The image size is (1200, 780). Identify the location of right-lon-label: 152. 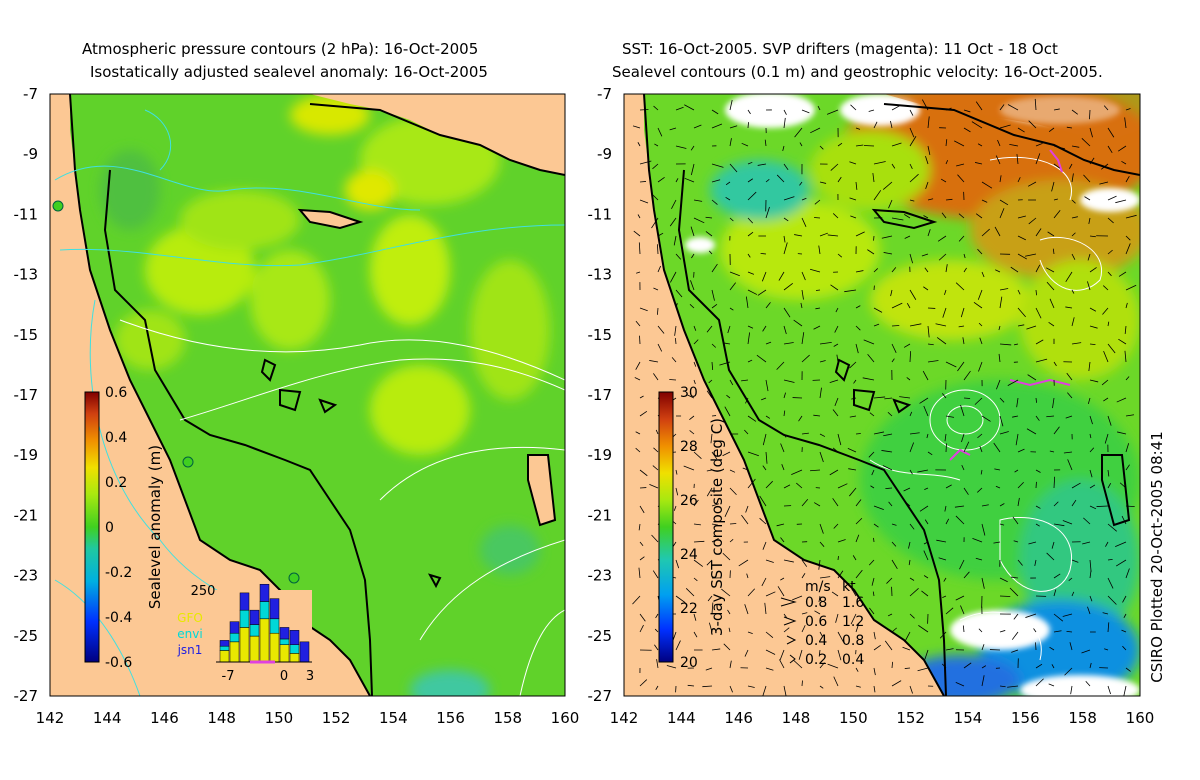
(910, 718).